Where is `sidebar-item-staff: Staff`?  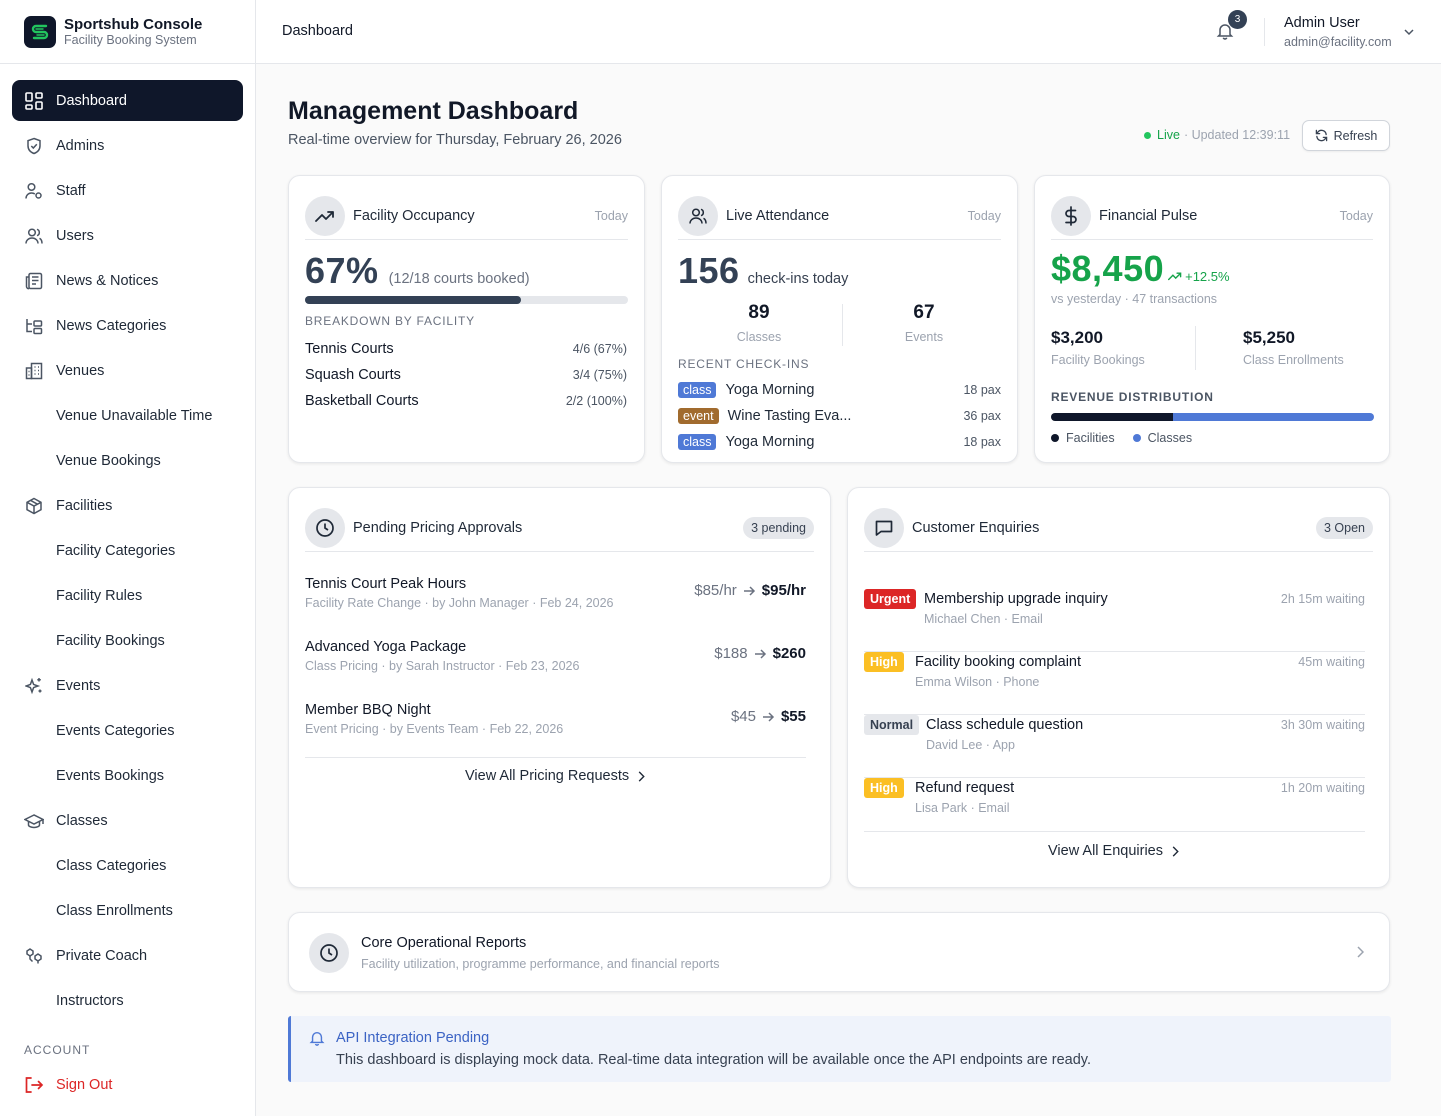
sidebar-item-staff: Staff is located at coordinates (127, 190).